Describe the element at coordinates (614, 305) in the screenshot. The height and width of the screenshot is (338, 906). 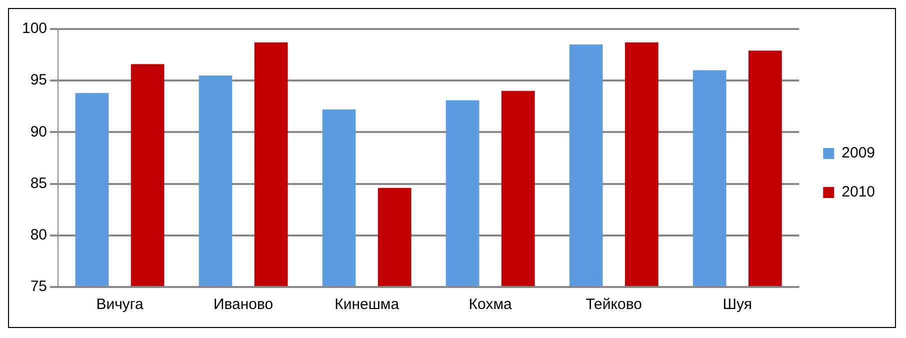
I see `x-tick-label: Тейково` at that location.